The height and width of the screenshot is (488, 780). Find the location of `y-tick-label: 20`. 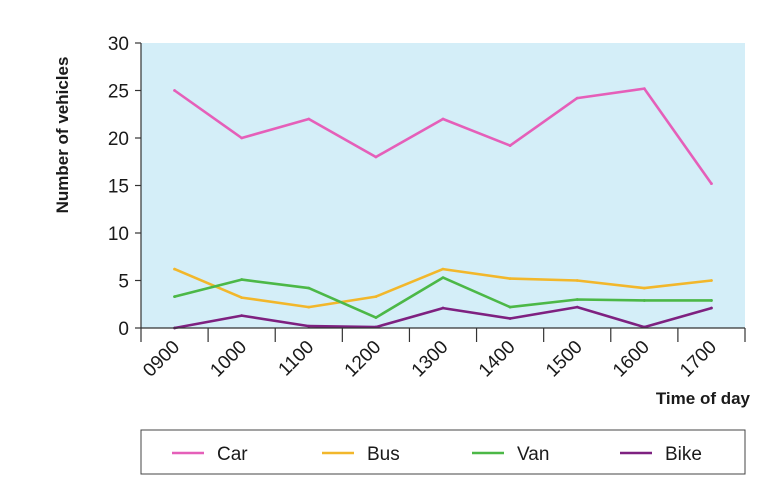

y-tick-label: 20 is located at coordinates (118, 139).